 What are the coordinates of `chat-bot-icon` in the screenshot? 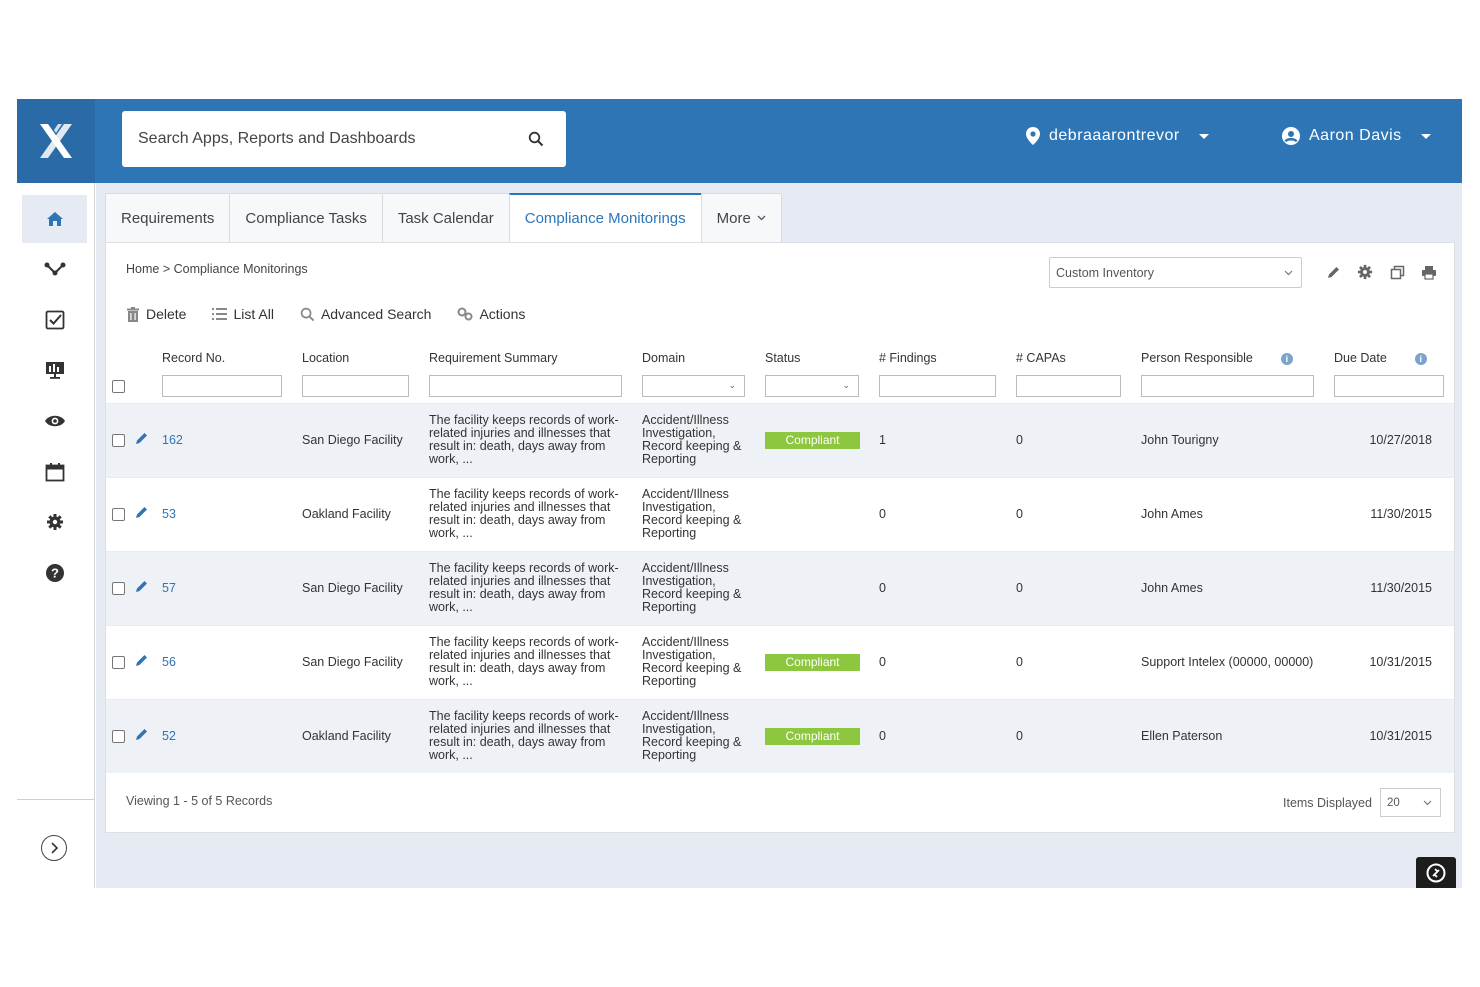 It's located at (1436, 872).